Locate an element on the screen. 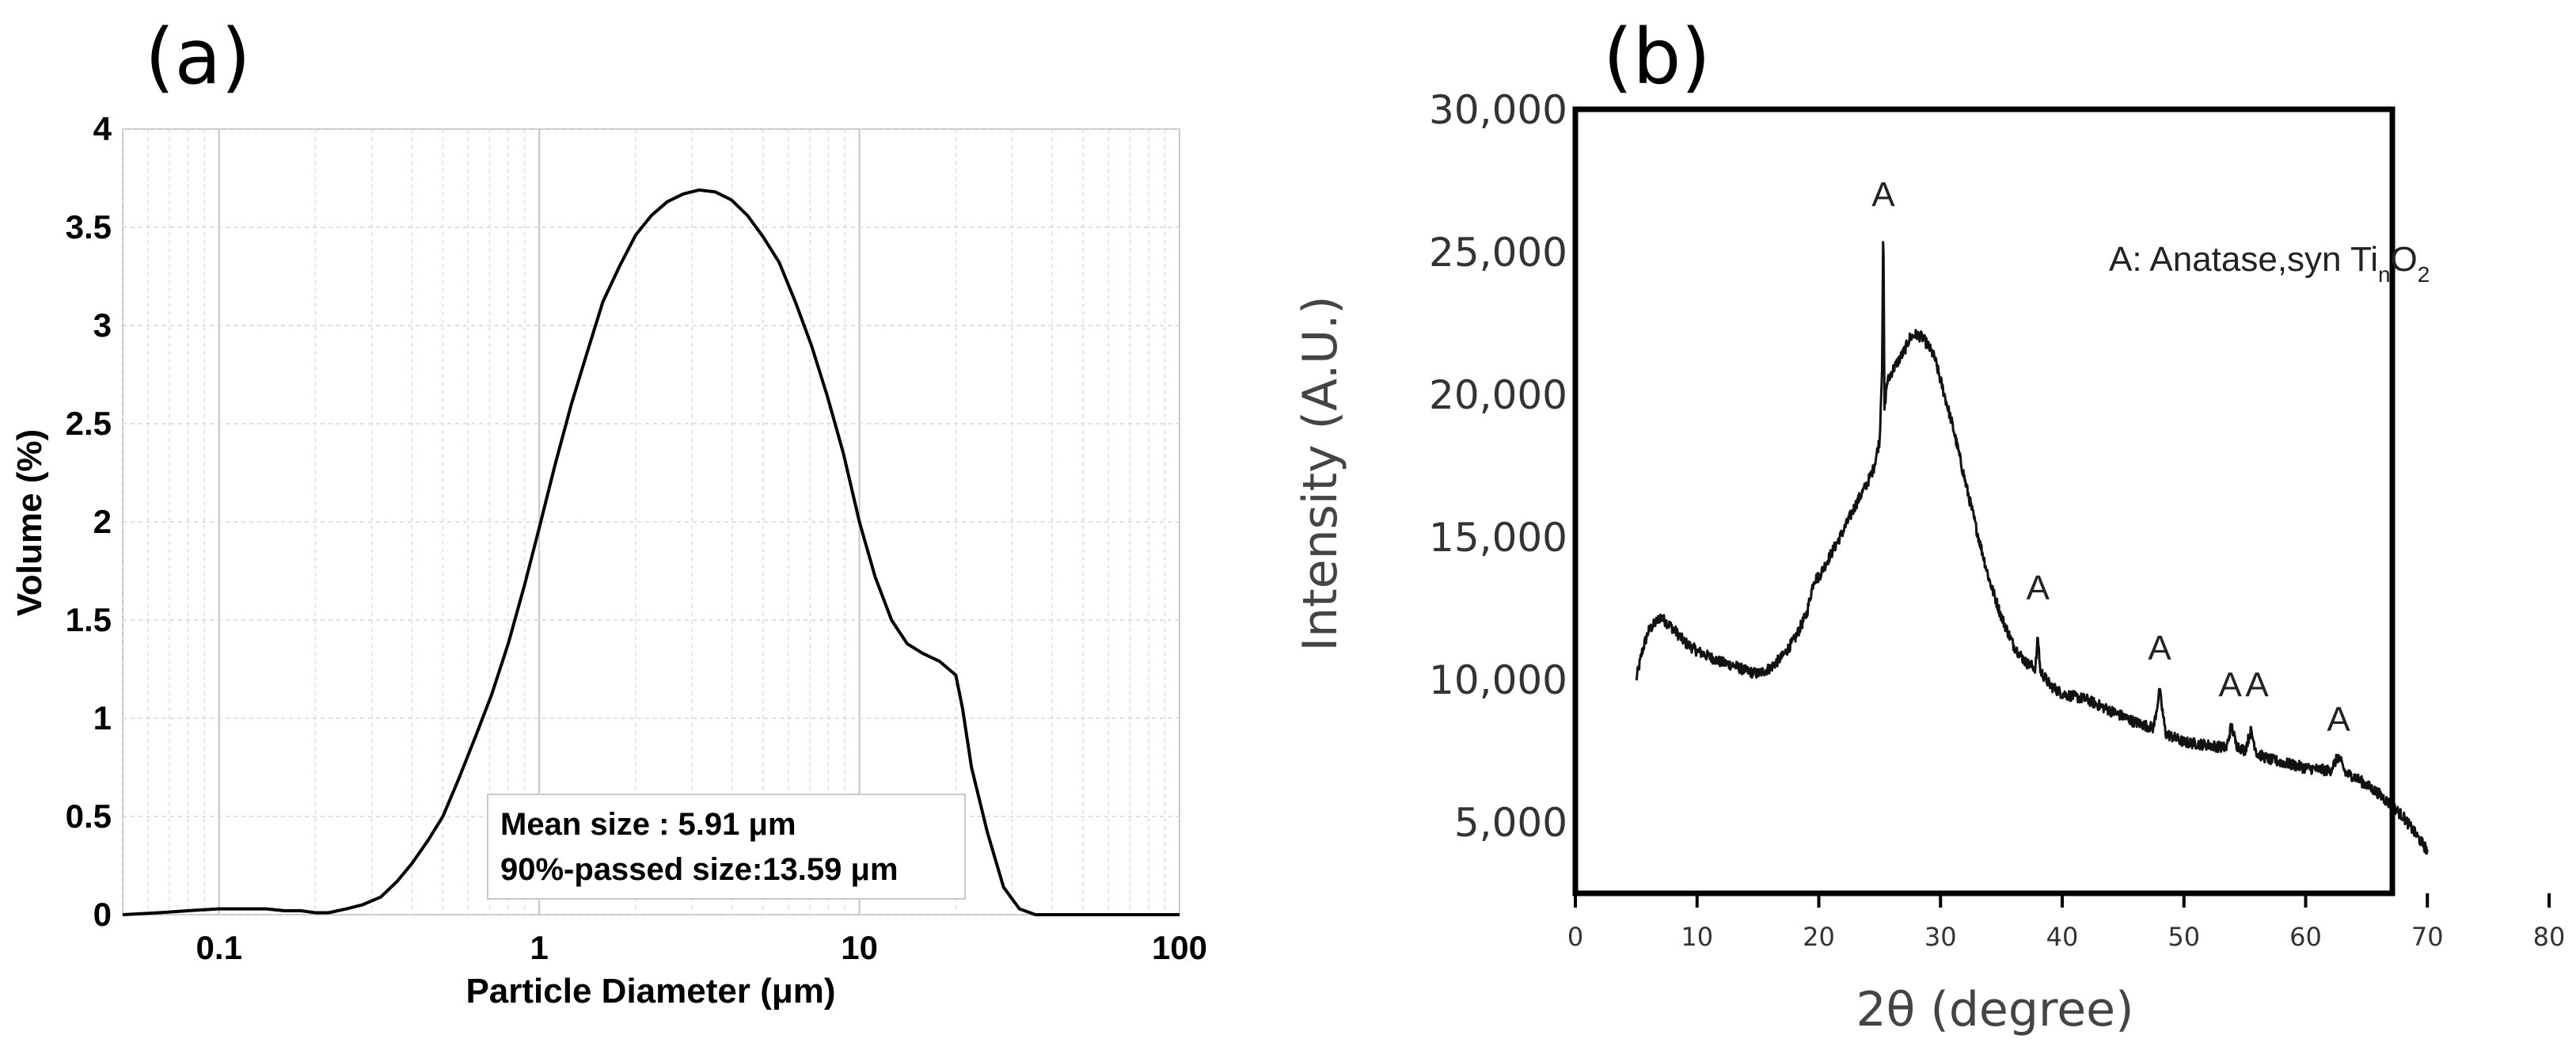 The height and width of the screenshot is (1062, 2576). panel-b-x-tick-labels: 0 10 20 30 40 50 60 70 80 is located at coordinates (2067, 922).